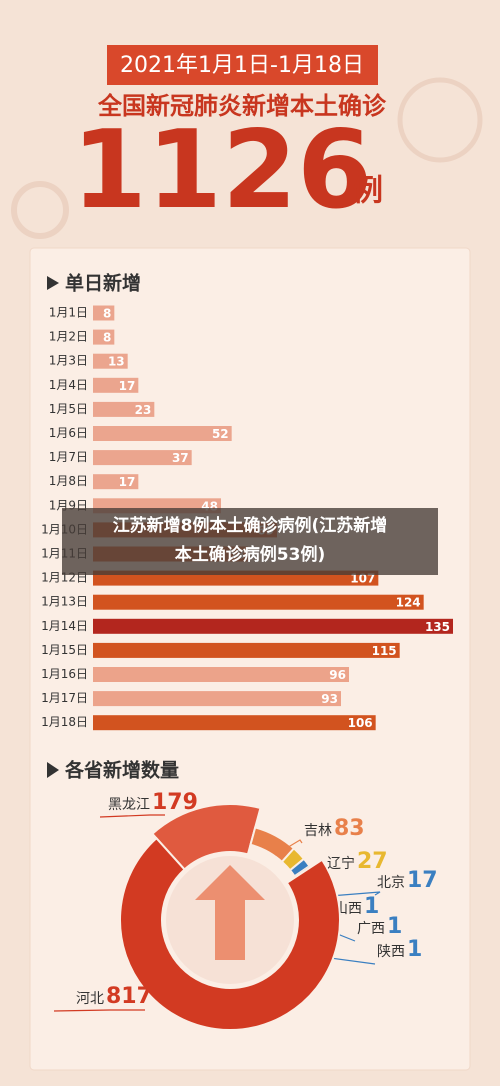 This screenshot has width=500, height=1086. Describe the element at coordinates (318, 831) in the screenshot. I see `slice-name: 吉林` at that location.